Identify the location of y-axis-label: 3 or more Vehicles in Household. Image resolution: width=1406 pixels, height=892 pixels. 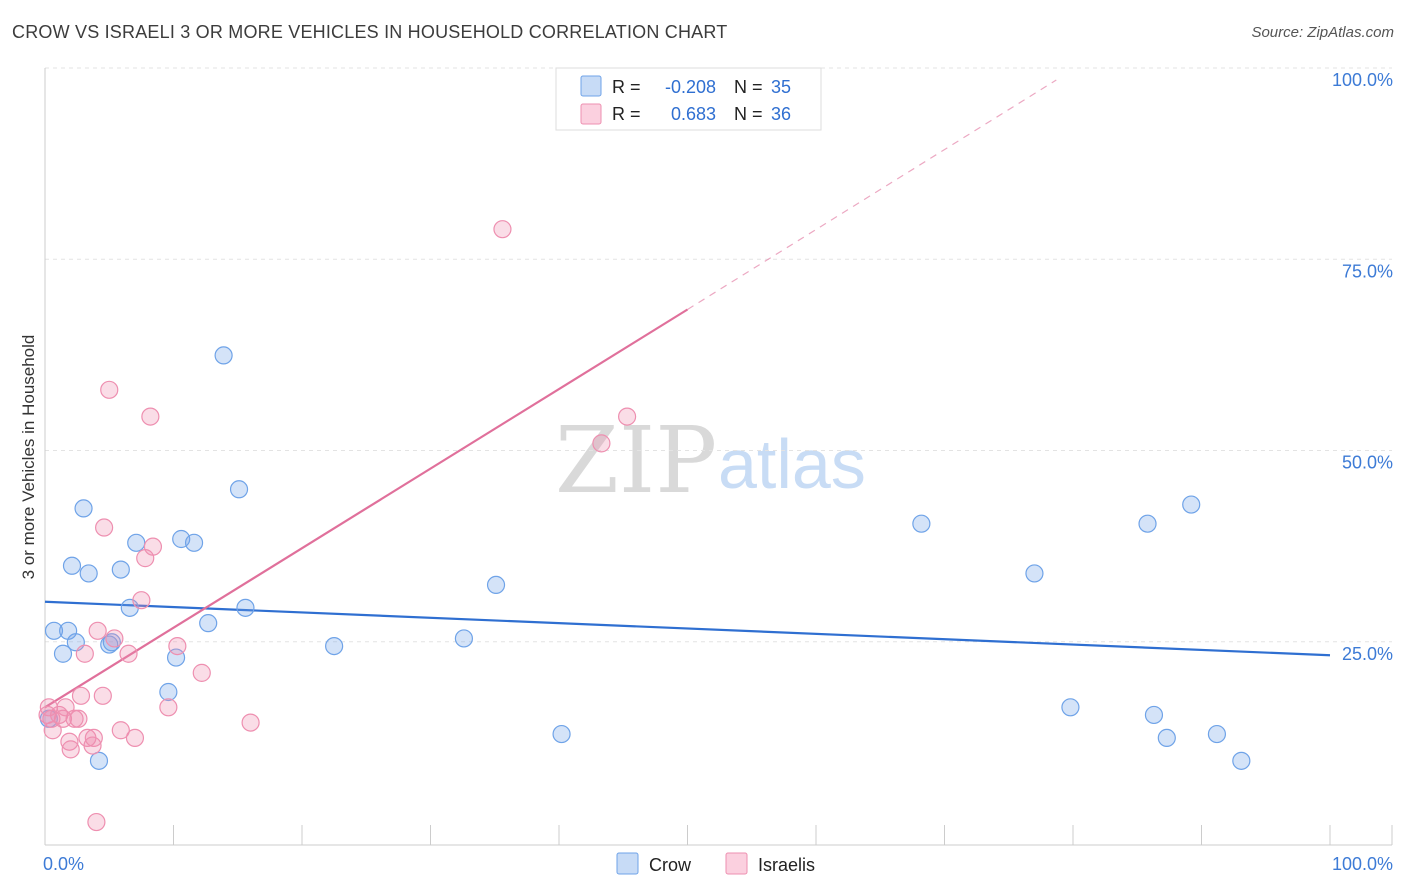
(28, 457).